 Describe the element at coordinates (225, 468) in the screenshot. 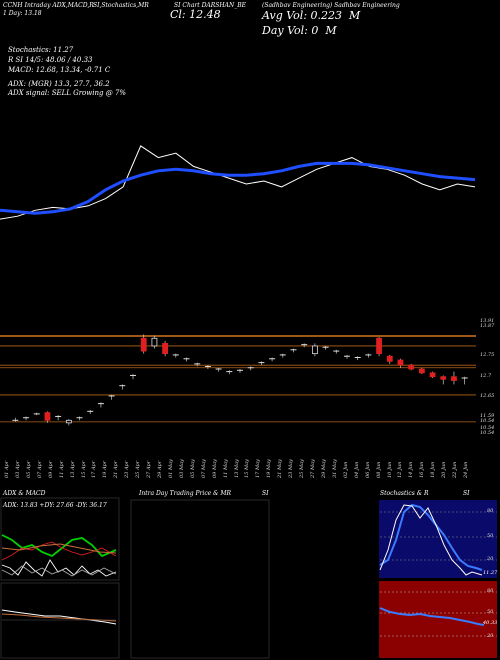

I see `date-tick-label: 11 May` at that location.